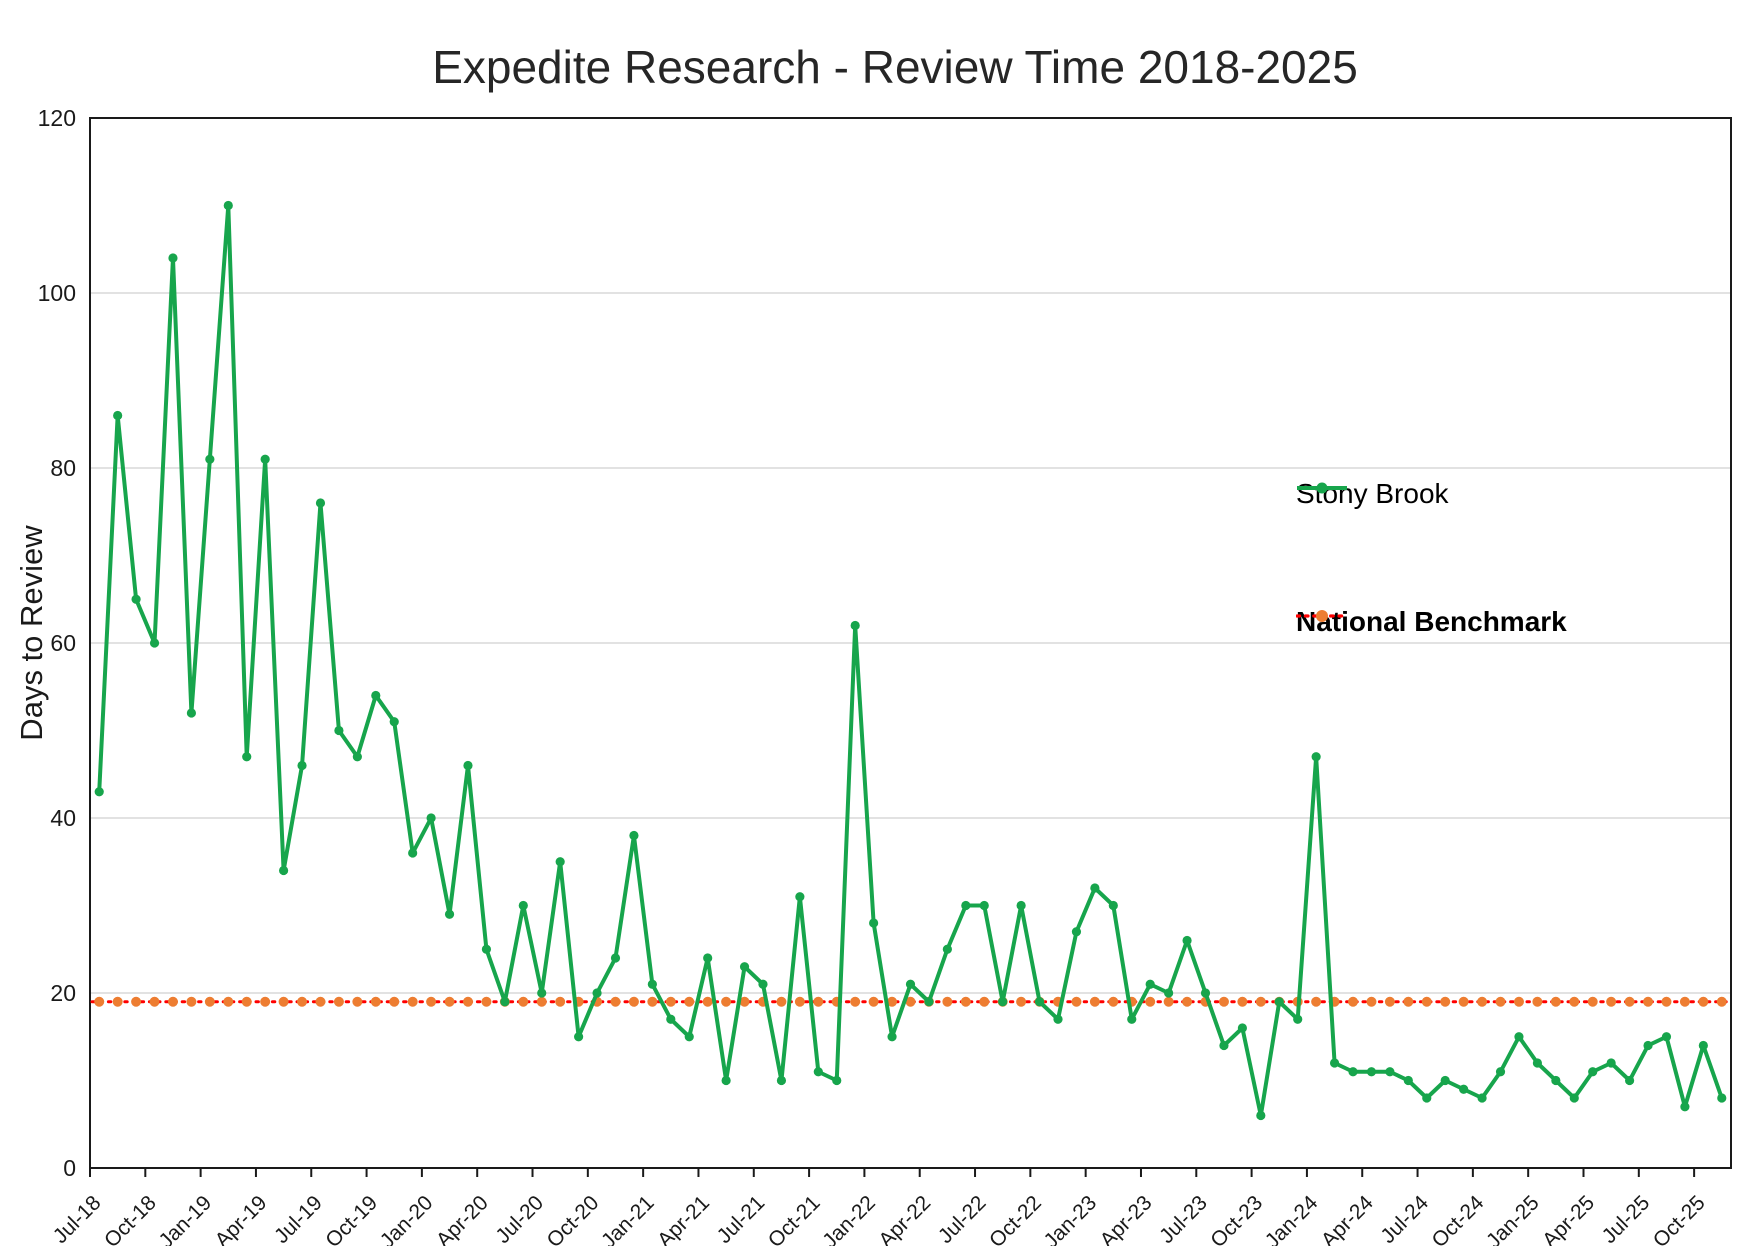 This screenshot has height=1246, width=1742. Describe the element at coordinates (794, 1218) in the screenshot. I see `x-tick-label-Oct-21: Oct-21` at that location.